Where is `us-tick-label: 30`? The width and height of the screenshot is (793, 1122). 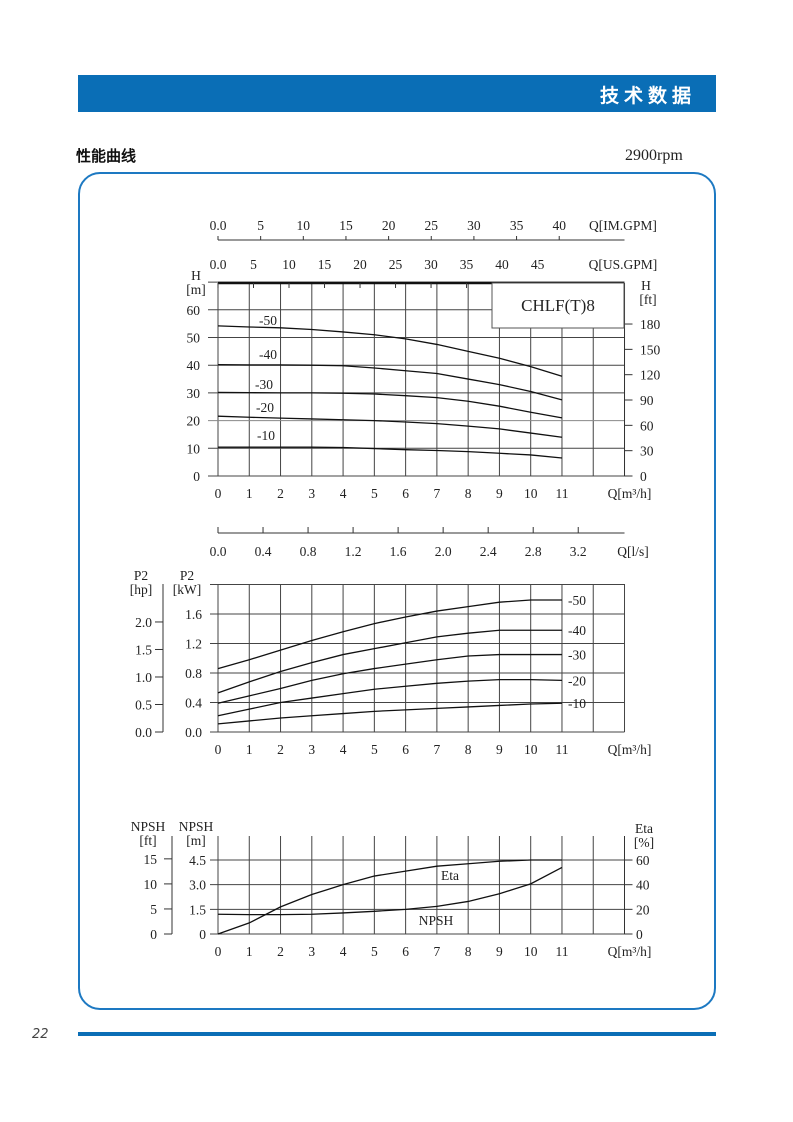 us-tick-label: 30 is located at coordinates (431, 264).